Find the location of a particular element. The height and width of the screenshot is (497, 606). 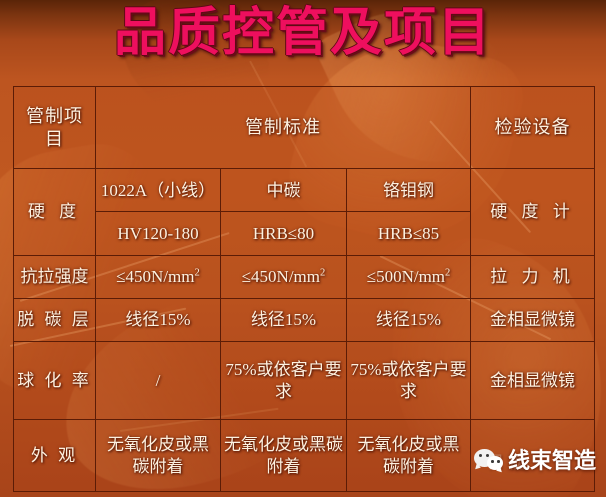

cell-equipment-hardness: 硬 度 计 is located at coordinates (533, 212).